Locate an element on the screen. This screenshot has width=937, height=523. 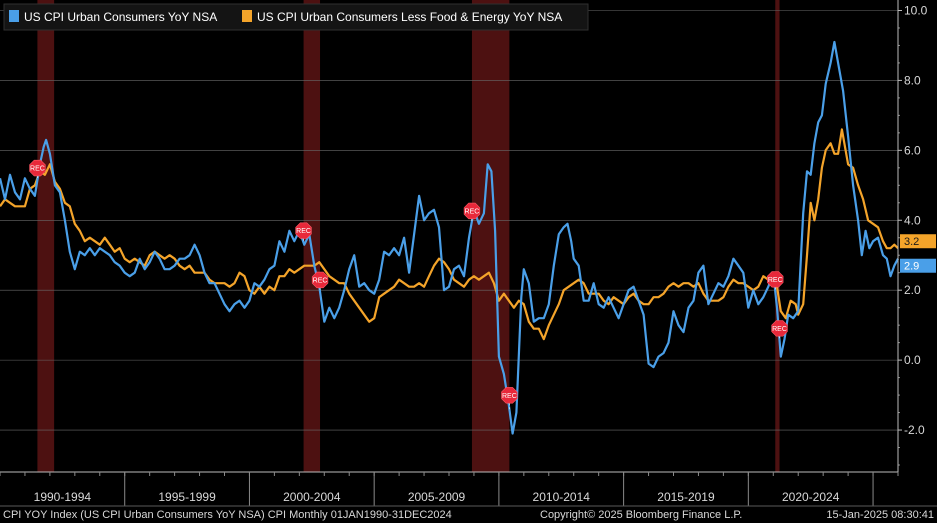
rec-marker-label-0: REC is located at coordinates (37, 169).